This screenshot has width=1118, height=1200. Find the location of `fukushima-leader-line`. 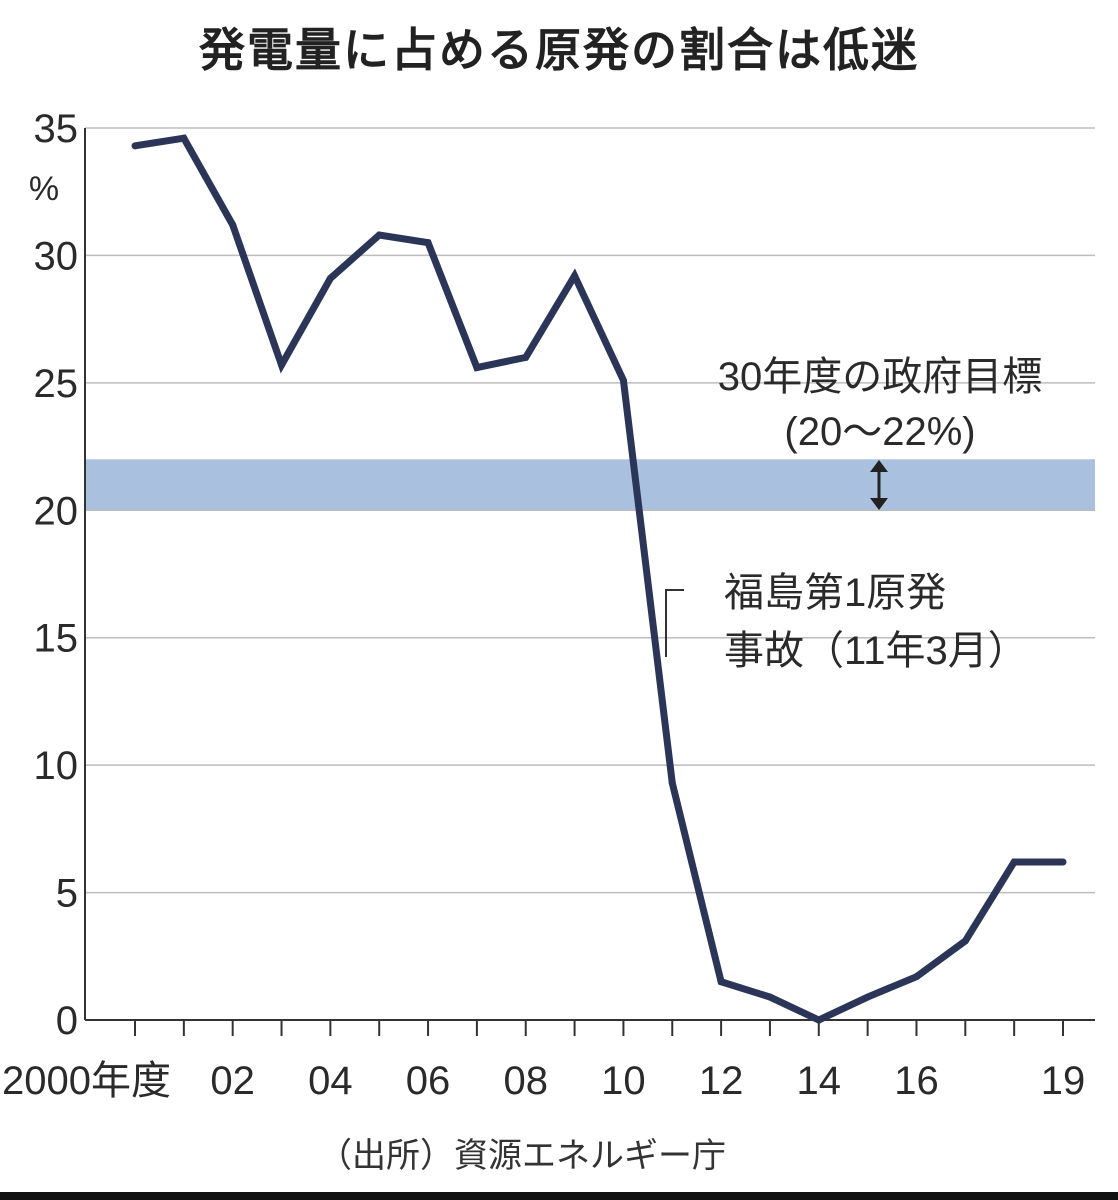

fukushima-leader-line is located at coordinates (674, 623).